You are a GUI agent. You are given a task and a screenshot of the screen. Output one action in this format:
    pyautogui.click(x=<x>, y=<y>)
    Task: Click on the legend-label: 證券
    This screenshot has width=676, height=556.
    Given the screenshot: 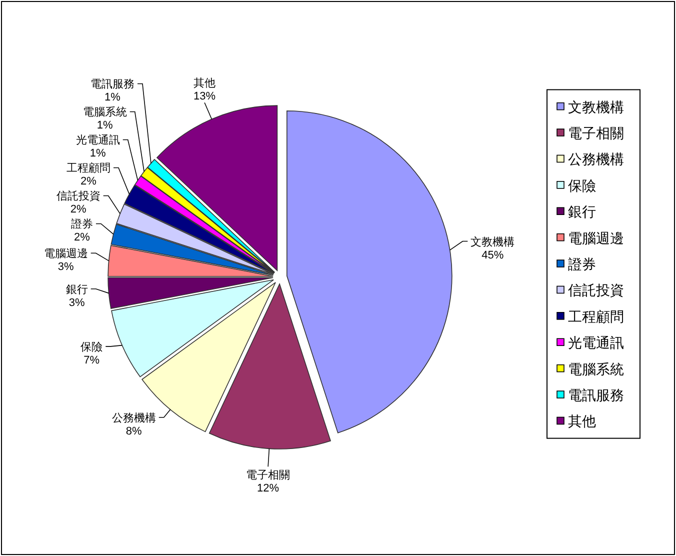 What is the action you would take?
    pyautogui.click(x=582, y=264)
    